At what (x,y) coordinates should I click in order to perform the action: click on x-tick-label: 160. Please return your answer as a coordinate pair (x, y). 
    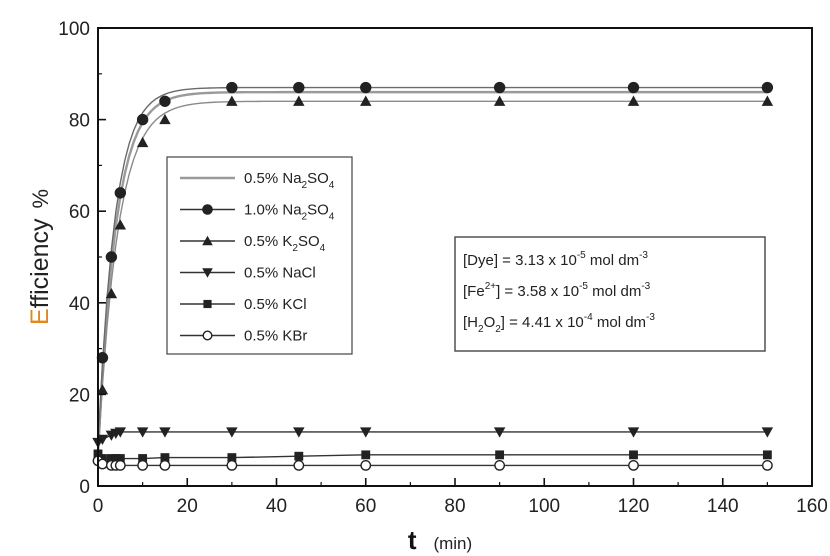
    Looking at the image, I should click on (812, 506).